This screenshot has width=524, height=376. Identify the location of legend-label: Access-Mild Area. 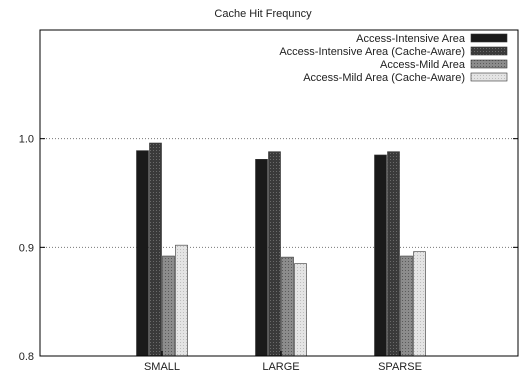
(423, 65).